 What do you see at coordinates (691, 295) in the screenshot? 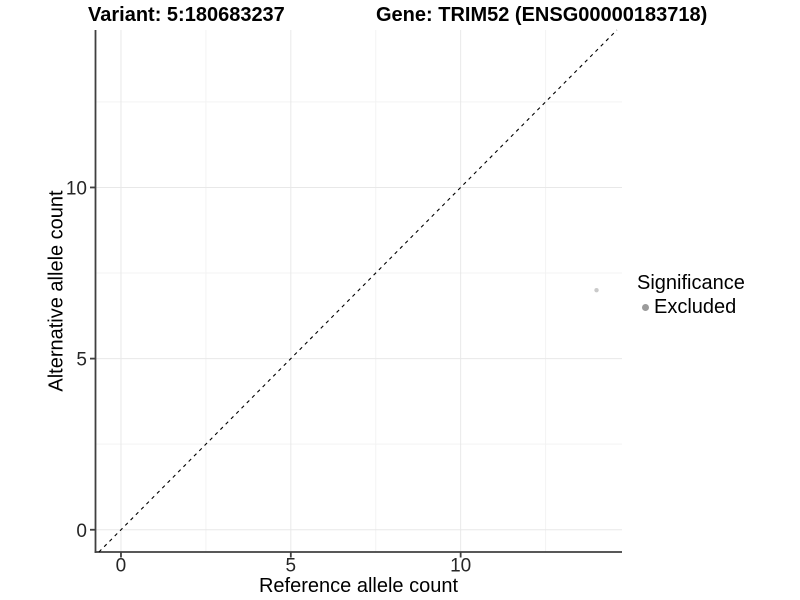
I see `legend: Significance Excluded` at bounding box center [691, 295].